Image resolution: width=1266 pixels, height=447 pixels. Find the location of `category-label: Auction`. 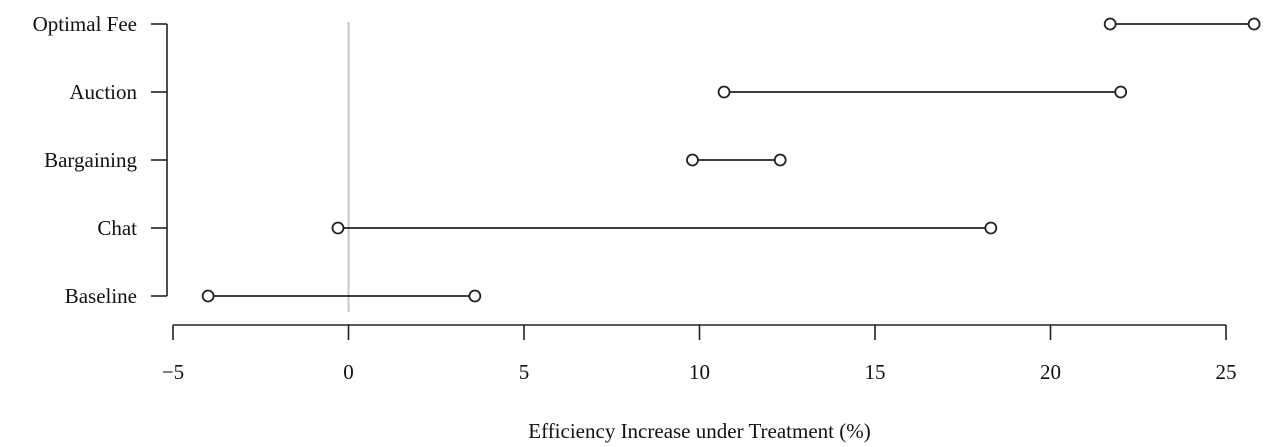

category-label: Auction is located at coordinates (103, 92).